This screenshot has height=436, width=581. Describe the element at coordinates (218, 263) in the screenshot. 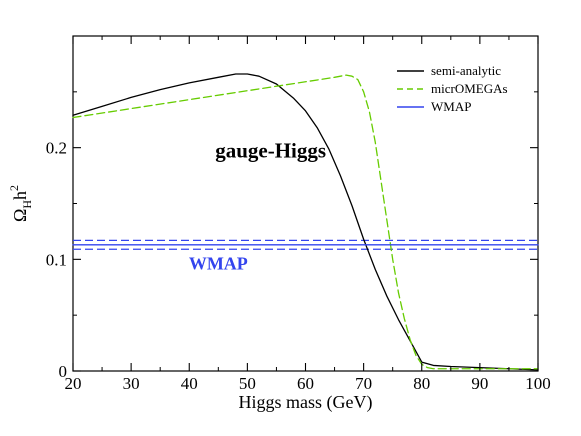

I see `annotation-wmap: WMAP` at that location.